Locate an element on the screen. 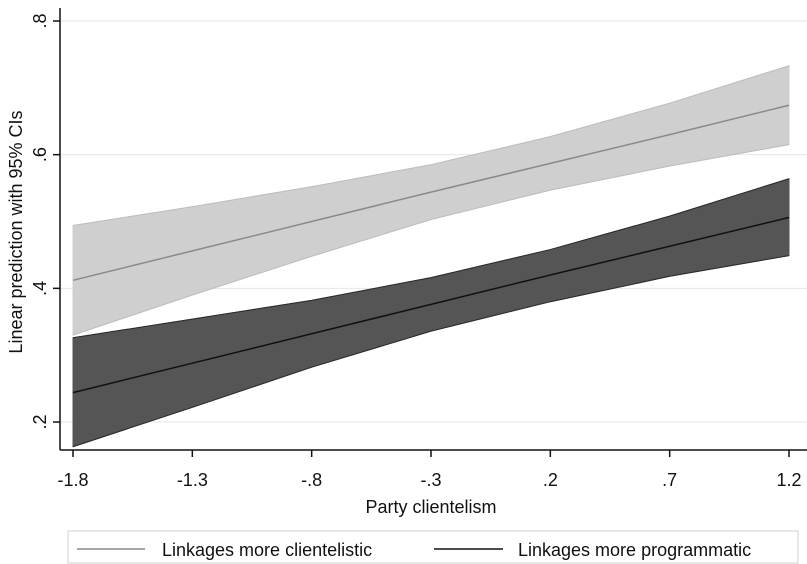  legend-box is located at coordinates (433, 547).